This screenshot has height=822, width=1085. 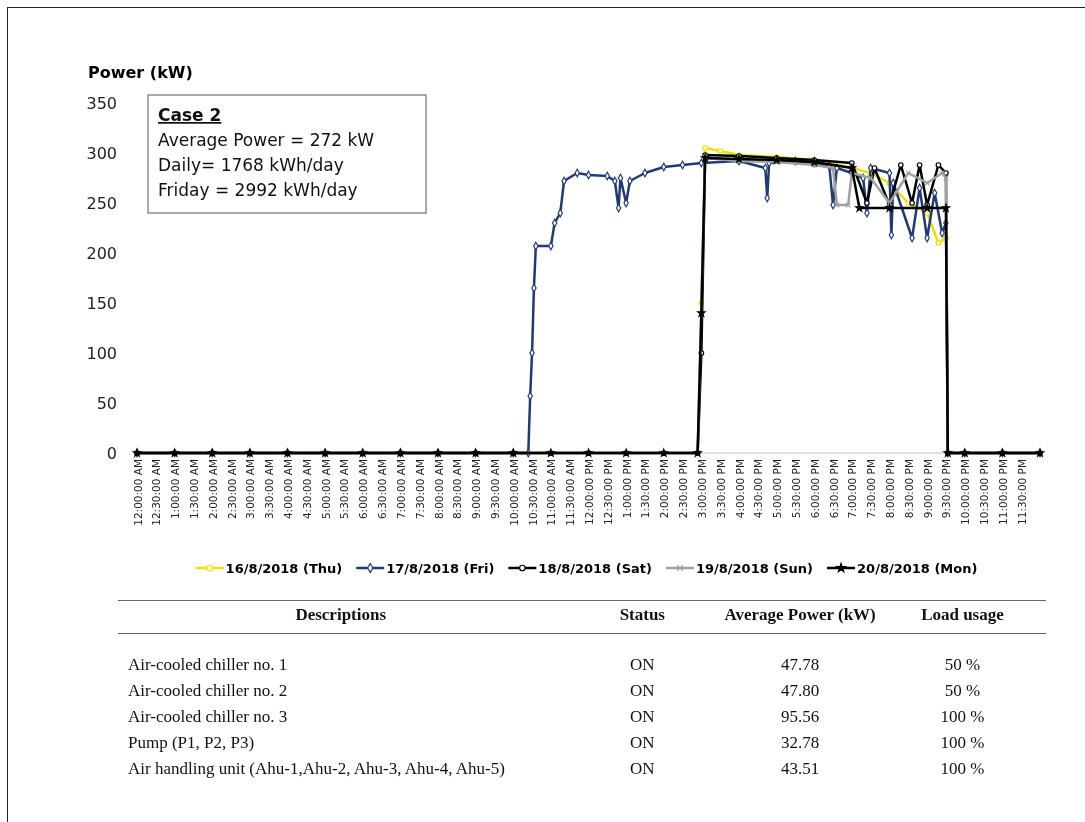 What do you see at coordinates (833, 489) in the screenshot?
I see `x-tick-label: 6:30:00 PM` at bounding box center [833, 489].